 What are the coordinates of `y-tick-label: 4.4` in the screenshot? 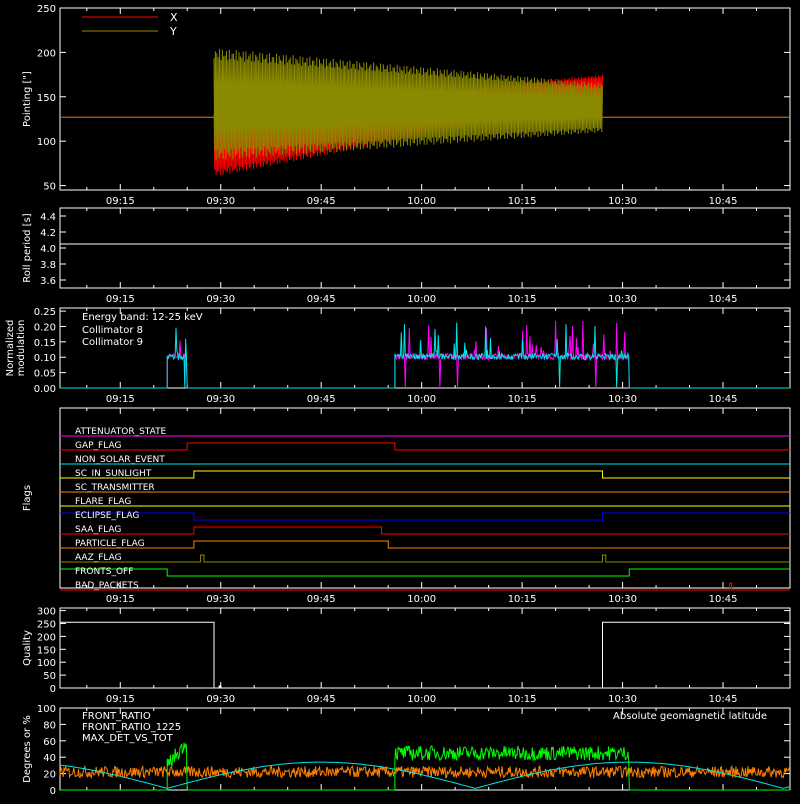 It's located at (48, 217).